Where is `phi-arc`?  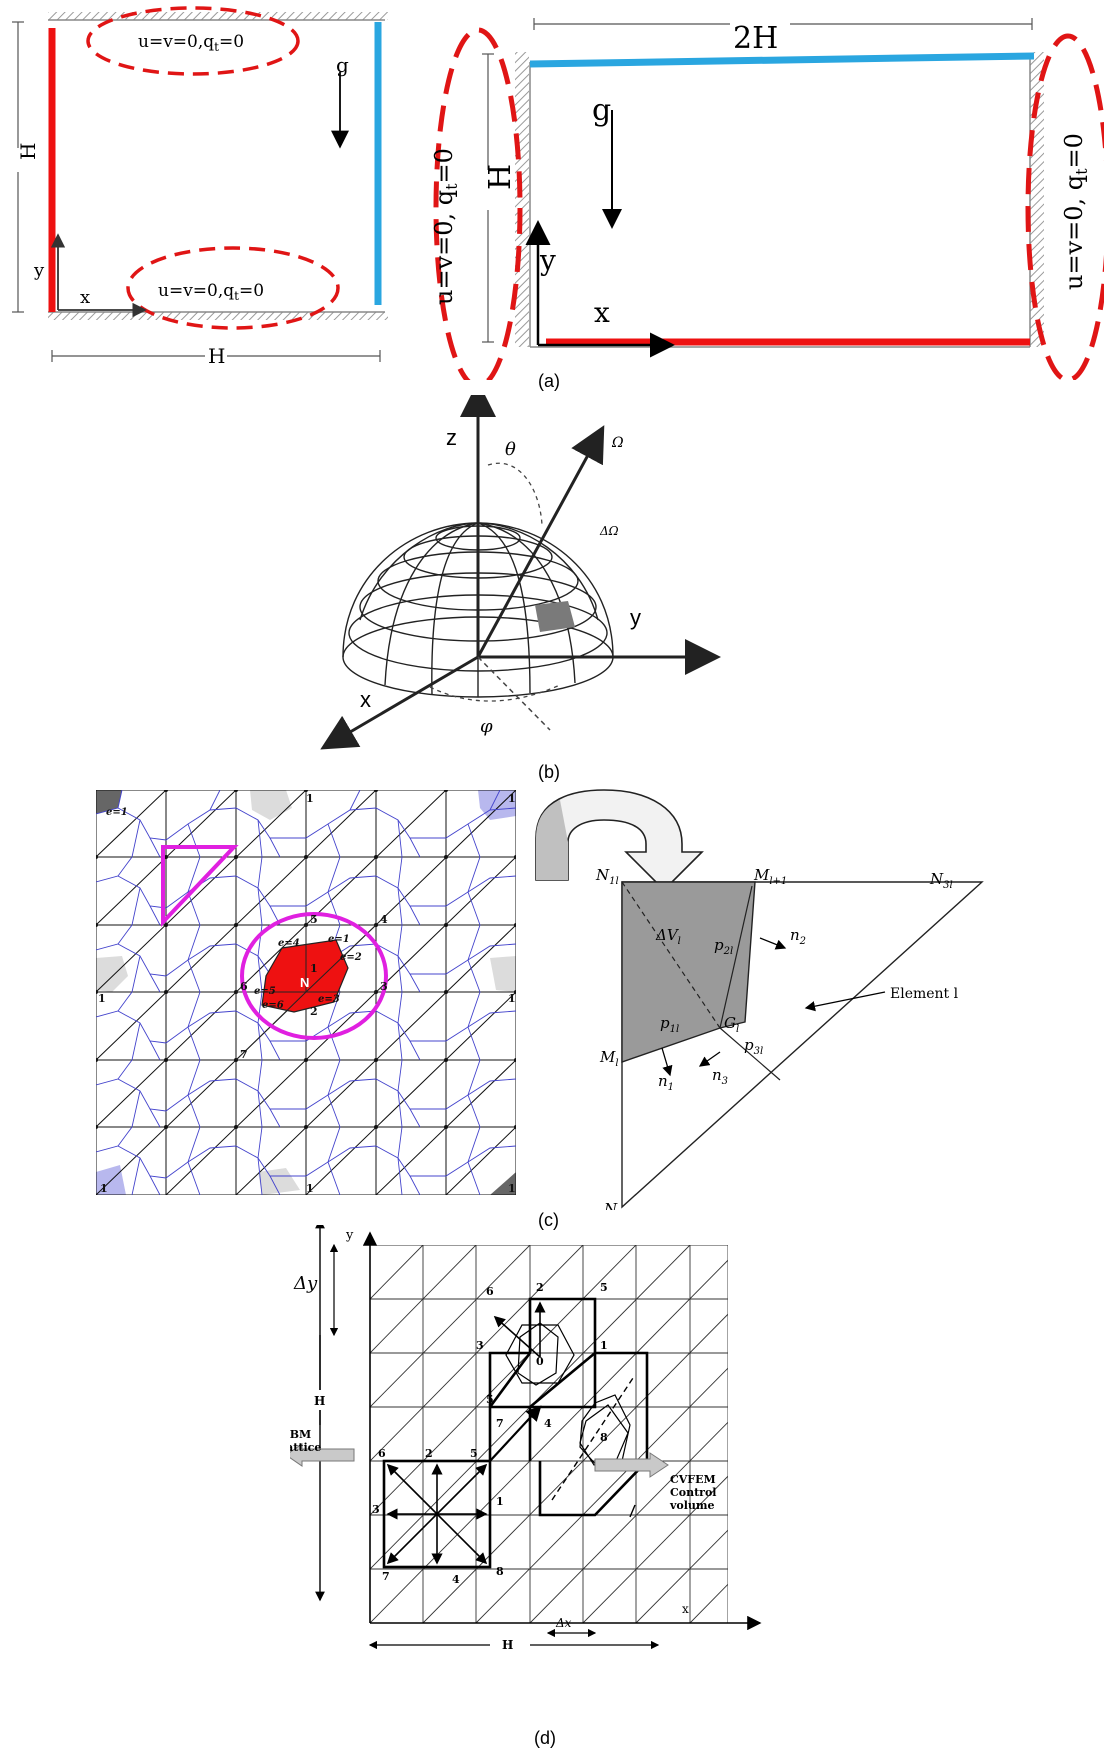
phi-arc is located at coordinates (495, 693).